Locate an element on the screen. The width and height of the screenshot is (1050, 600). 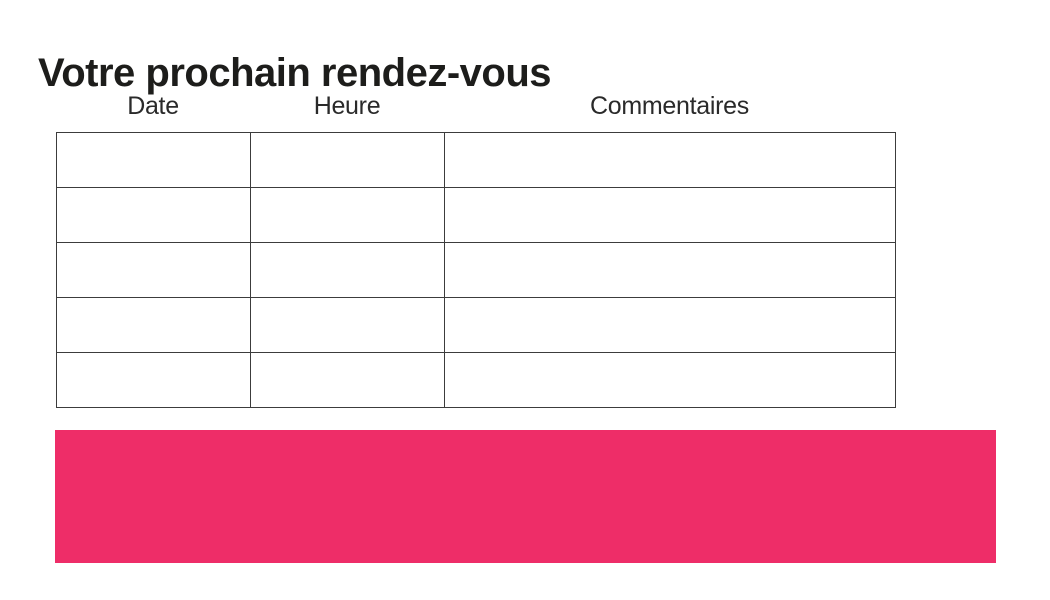
column-header-commentaires: Commentaires is located at coordinates (669, 106).